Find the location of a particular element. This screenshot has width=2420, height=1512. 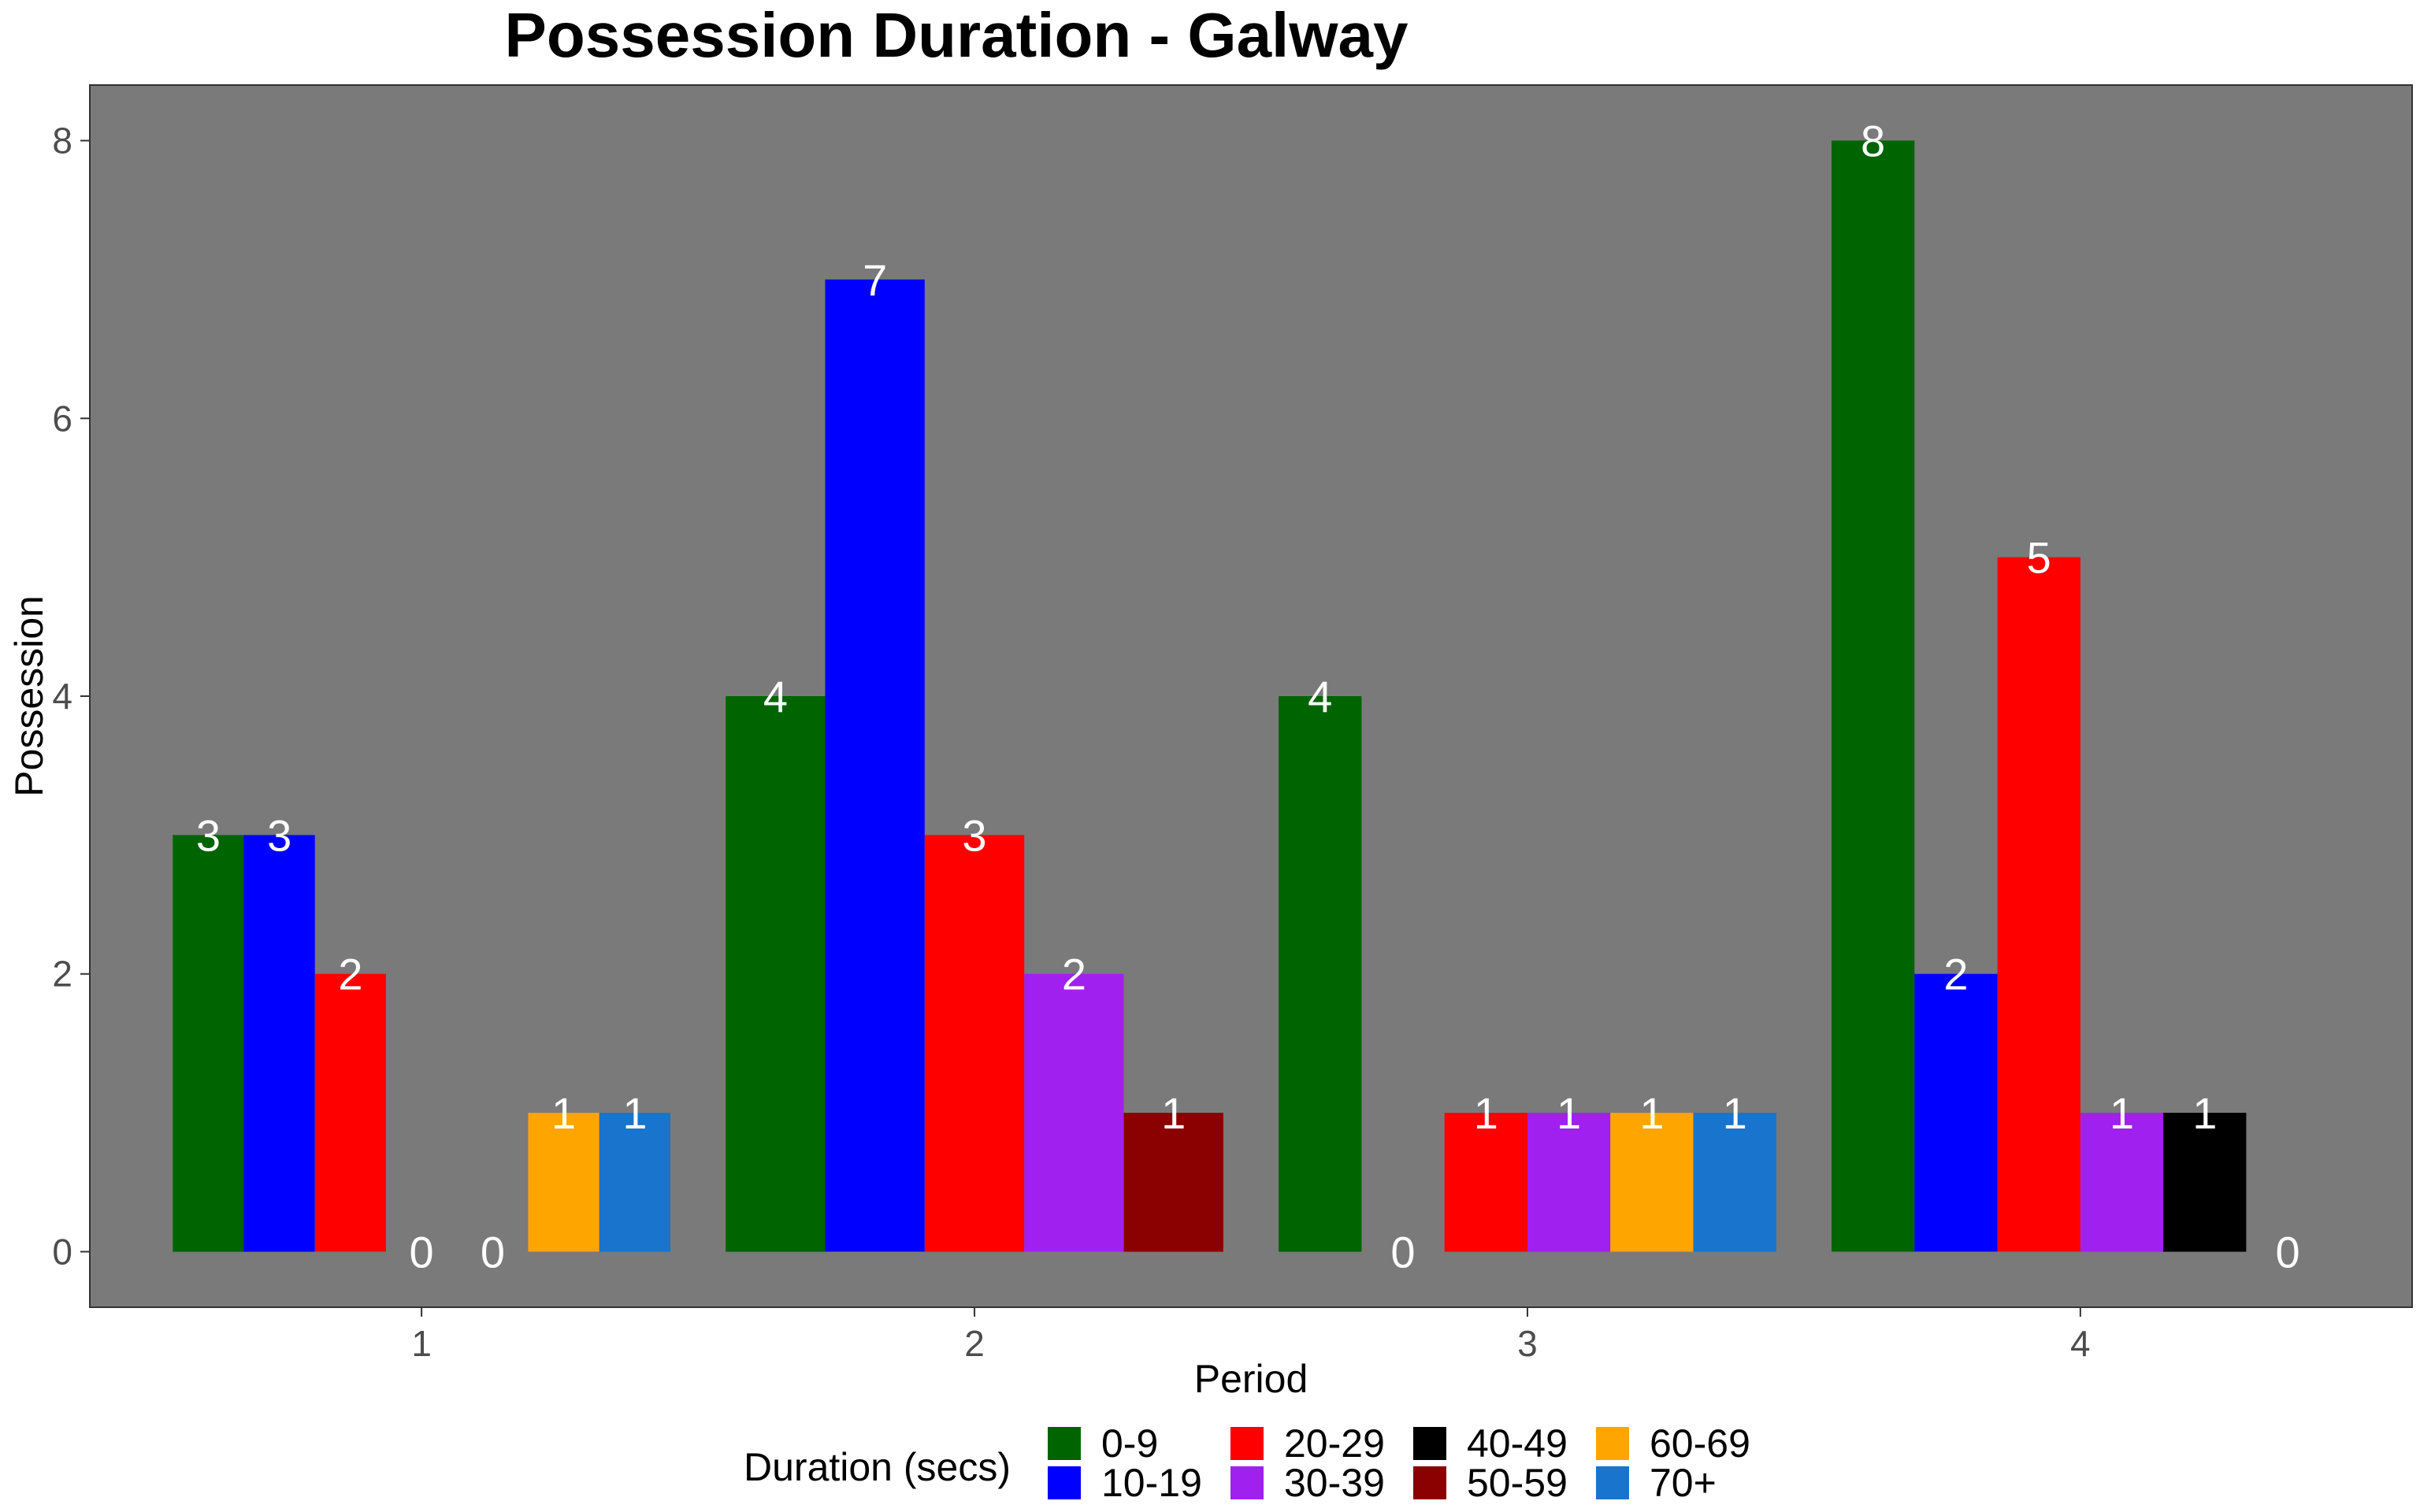

legend-label: 70+ is located at coordinates (1684, 1483).